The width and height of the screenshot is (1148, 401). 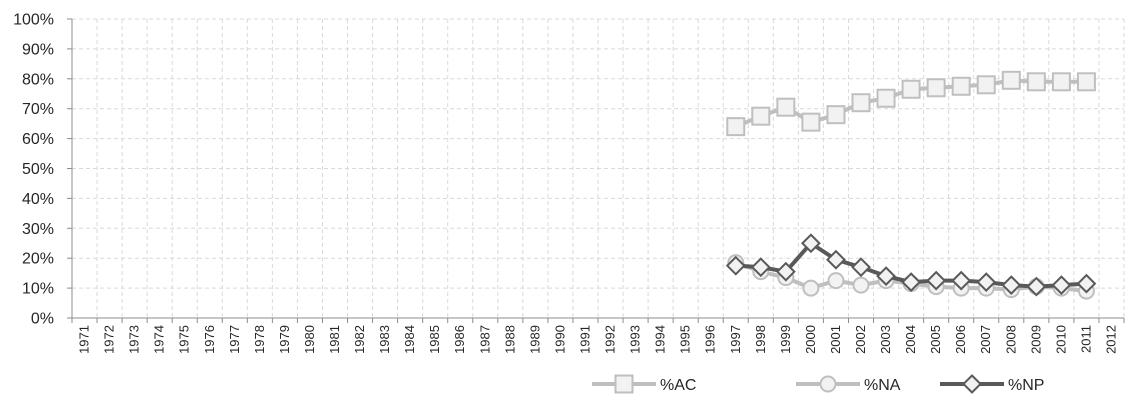 What do you see at coordinates (109, 339) in the screenshot?
I see `x-tick-label: 1972` at bounding box center [109, 339].